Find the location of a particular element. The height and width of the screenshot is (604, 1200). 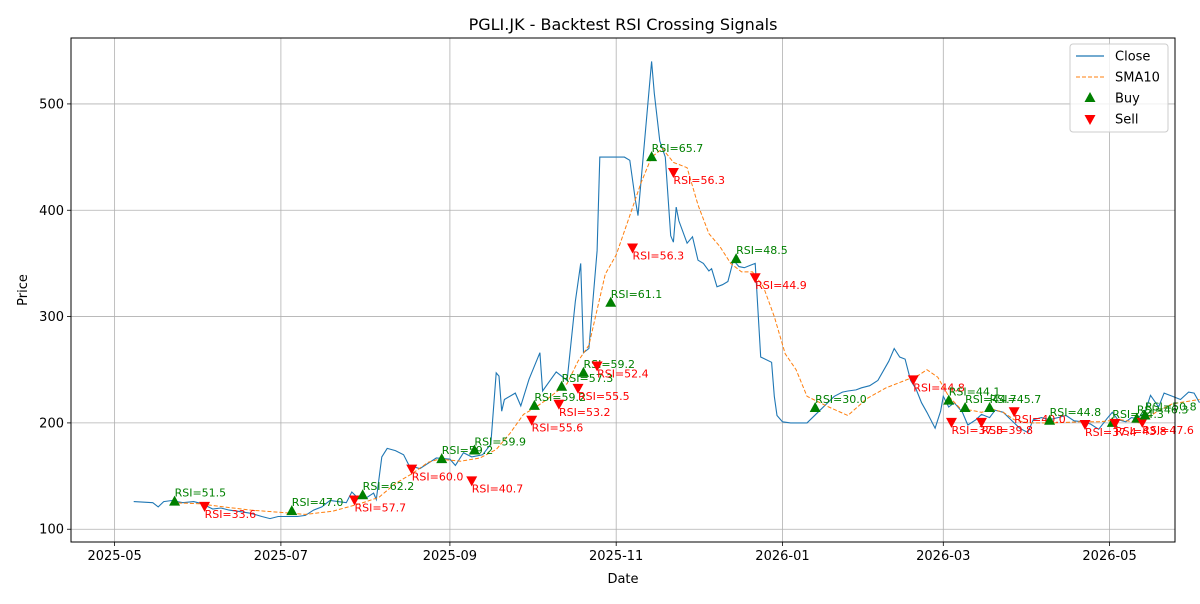

legend-label: SMA10 is located at coordinates (1137, 78).